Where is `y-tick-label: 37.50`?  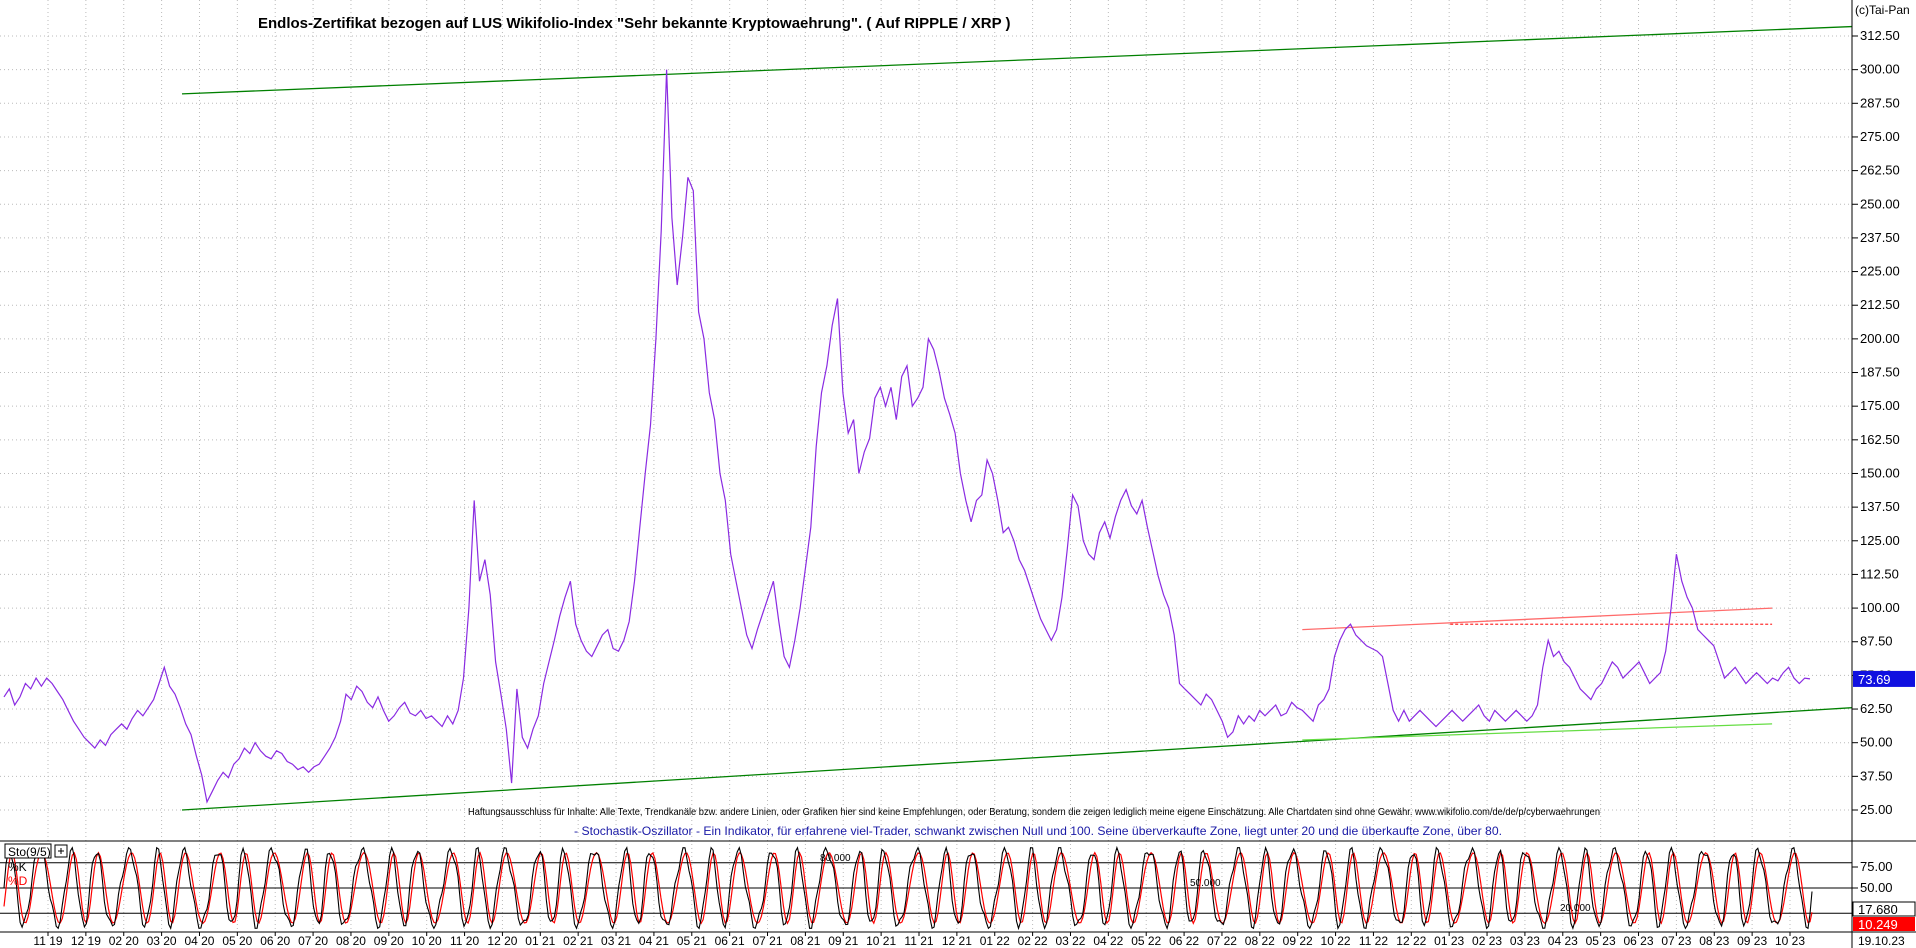 y-tick-label: 37.50 is located at coordinates (1876, 775).